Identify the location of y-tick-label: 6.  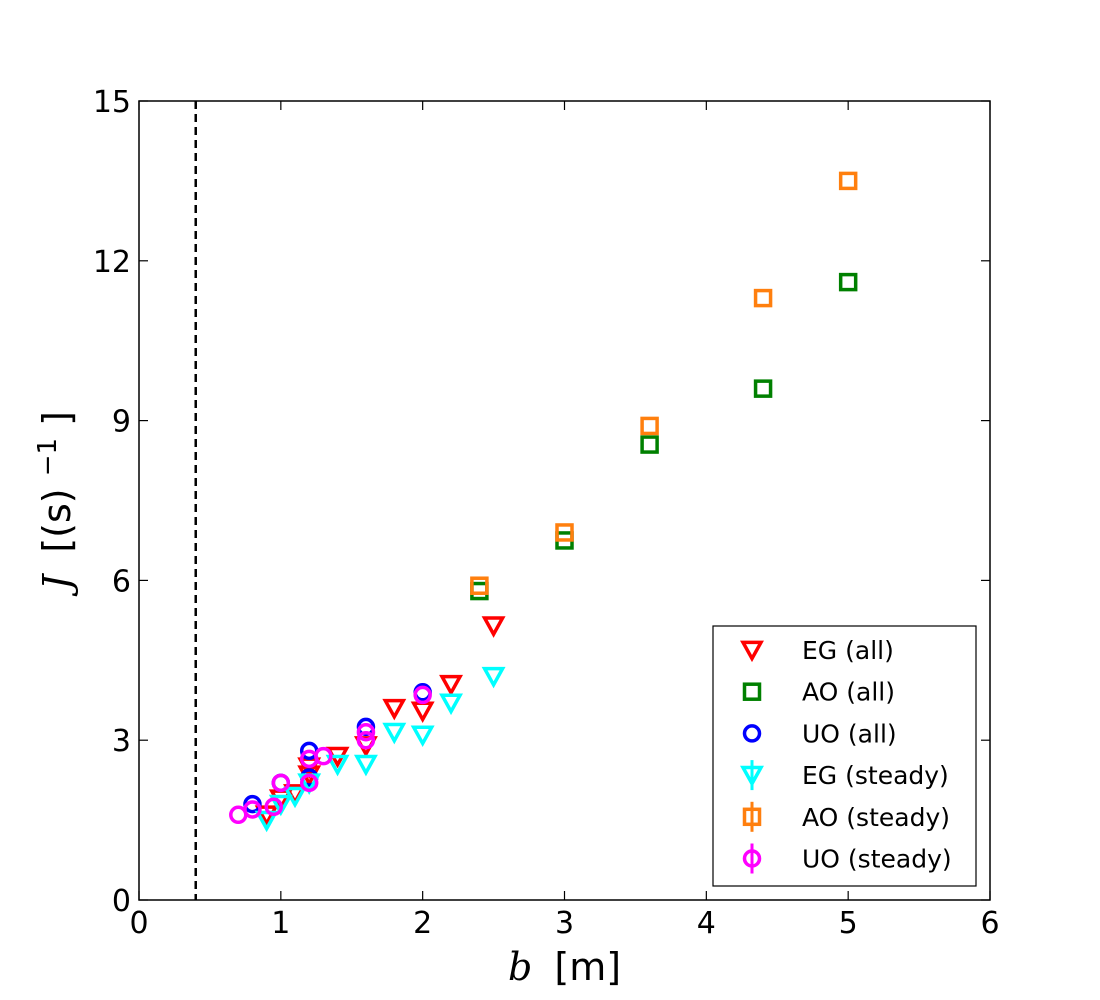
(121, 581).